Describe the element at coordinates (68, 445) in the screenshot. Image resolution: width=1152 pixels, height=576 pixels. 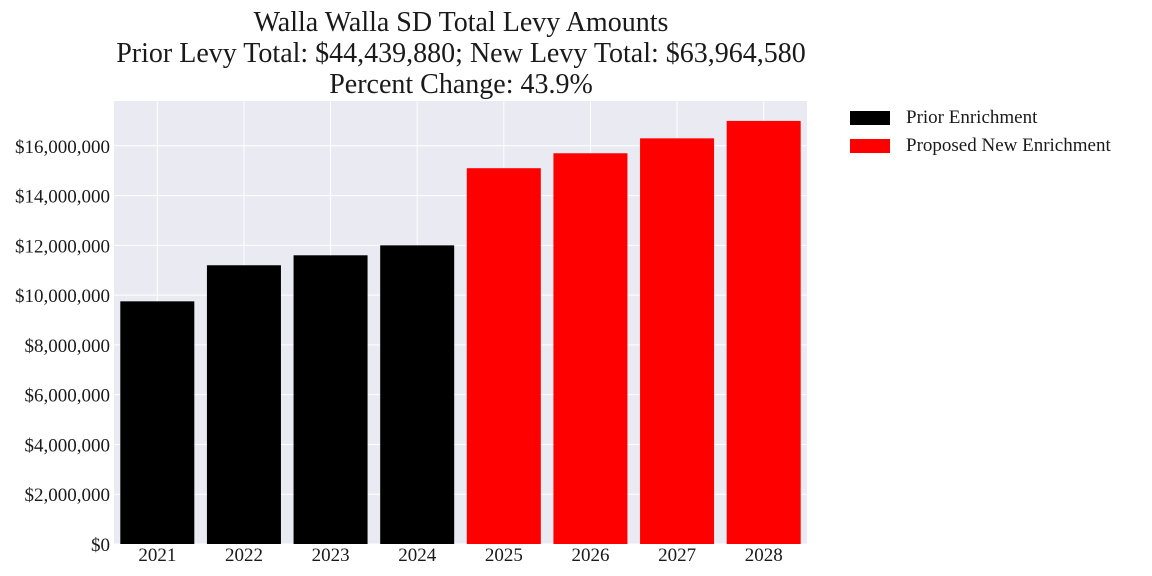
I see `y-tick-label: $4,000,000` at that location.